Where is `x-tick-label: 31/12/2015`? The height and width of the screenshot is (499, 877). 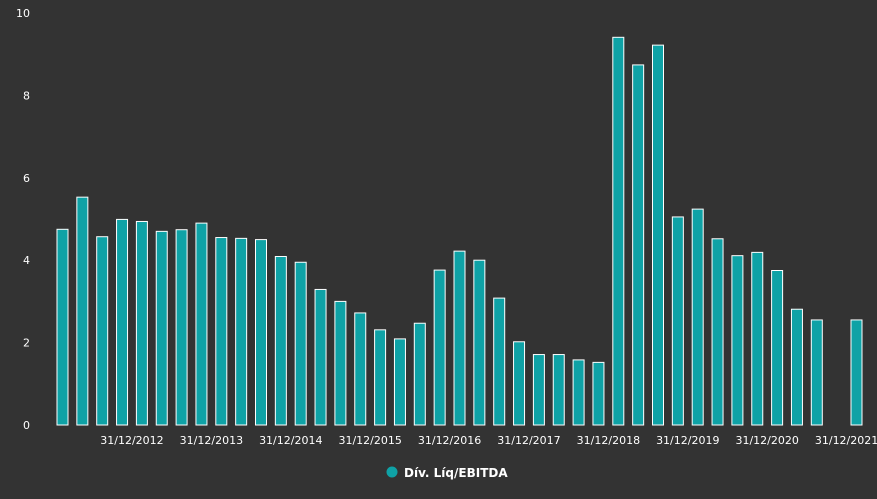 x-tick-label: 31/12/2015 is located at coordinates (369, 440).